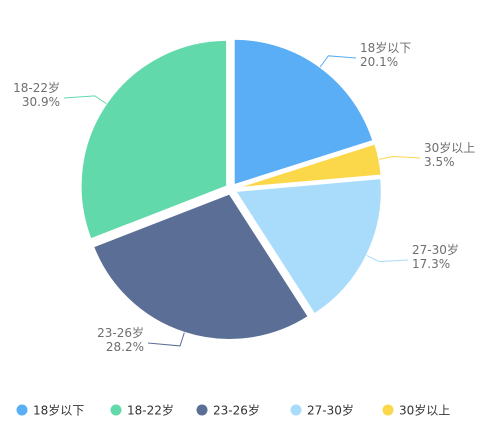 The width and height of the screenshot is (485, 440). What do you see at coordinates (36, 87) in the screenshot?
I see `callout-name-4: 18-22岁` at bounding box center [36, 87].